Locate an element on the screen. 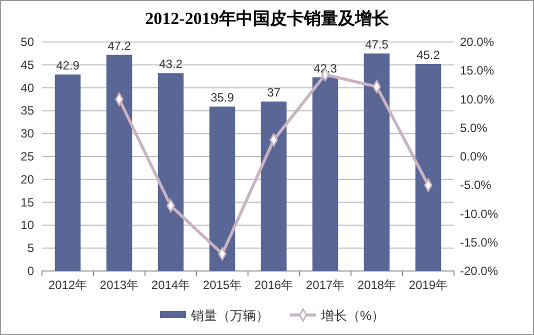 The image size is (534, 335). data-label: 37 is located at coordinates (274, 93).